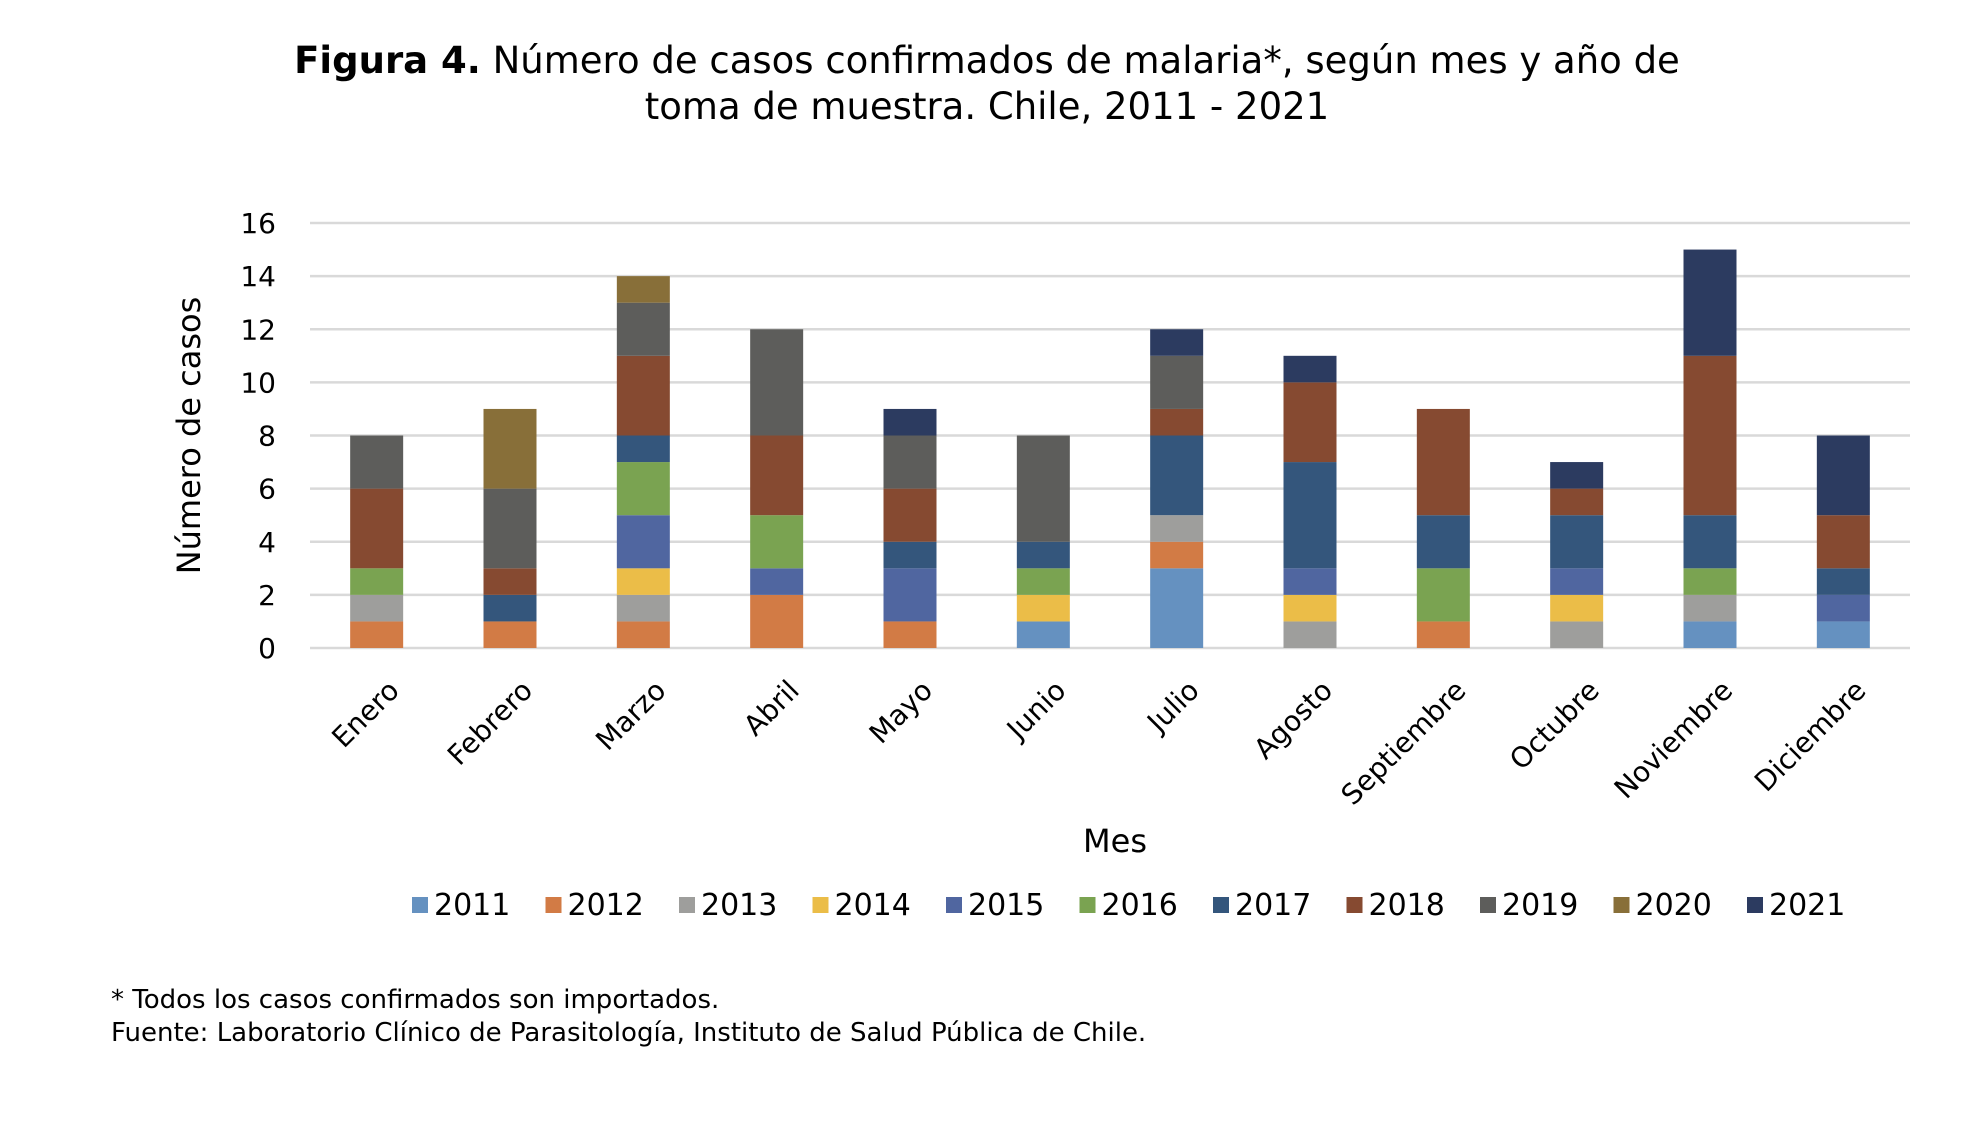  Describe the element at coordinates (258, 329) in the screenshot. I see `y-tick-label: 12` at that location.